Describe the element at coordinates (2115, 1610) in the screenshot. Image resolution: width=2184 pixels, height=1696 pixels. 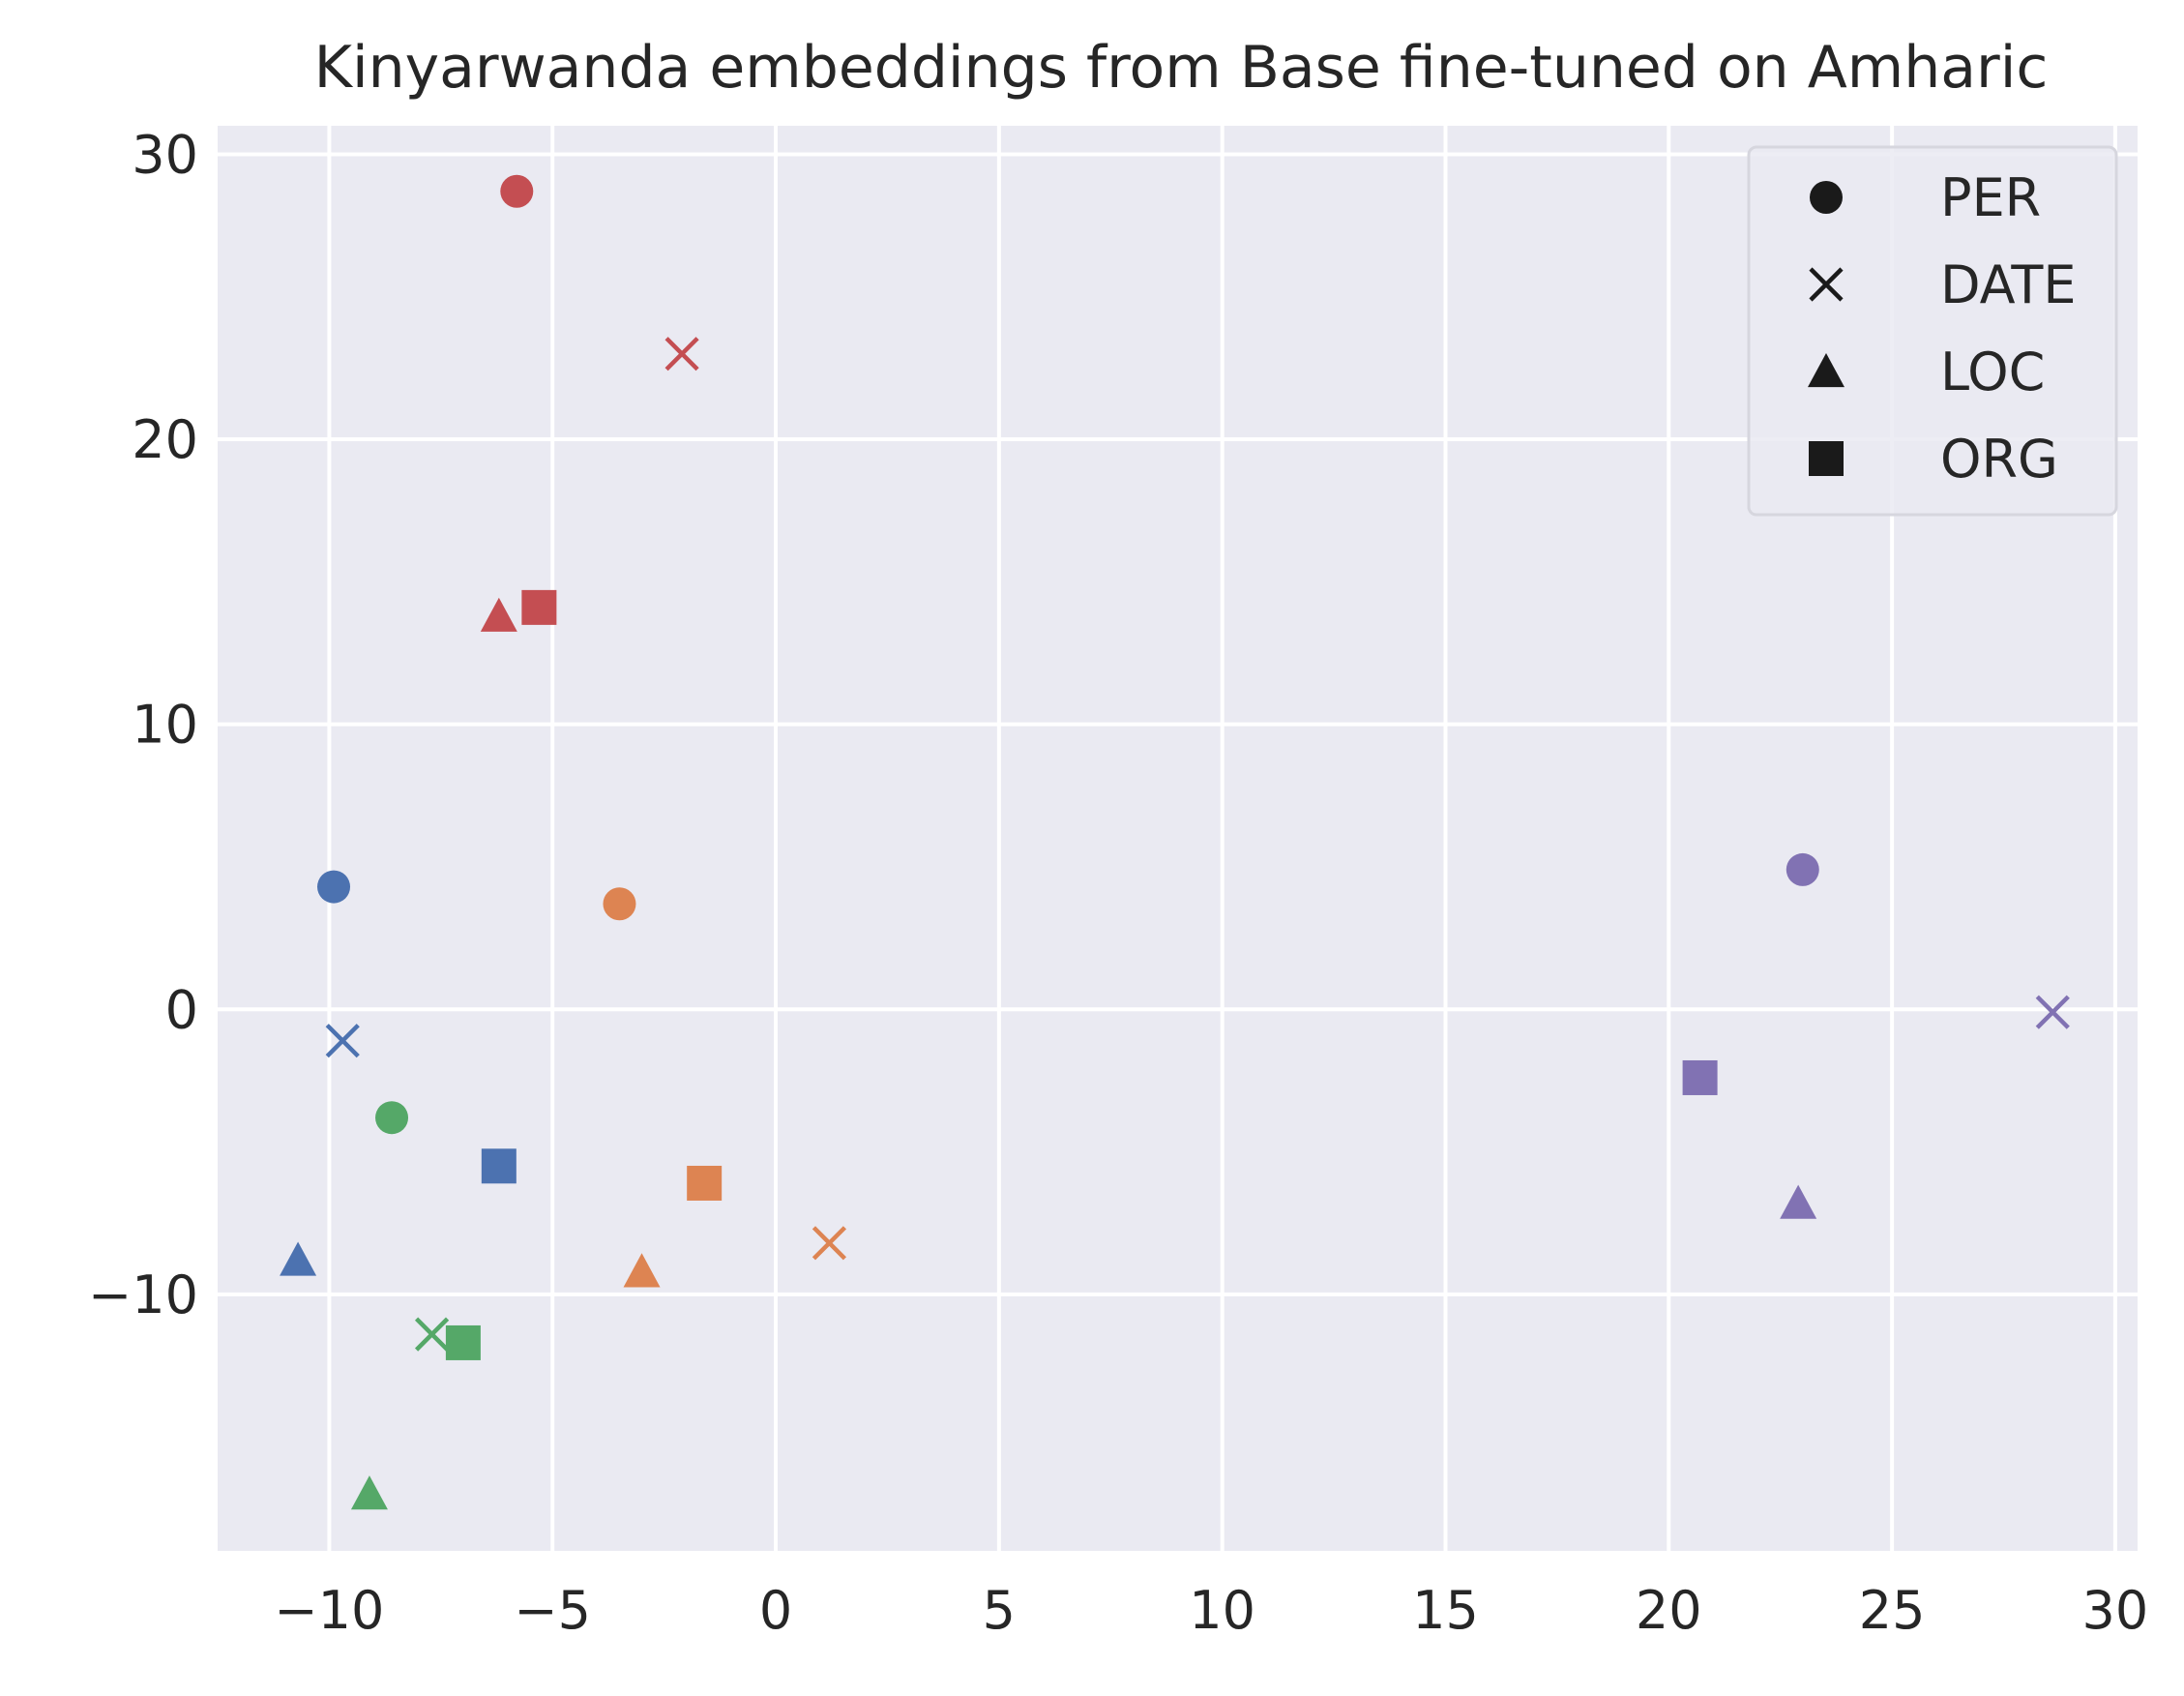
I see `x-tick-label: 30` at that location.